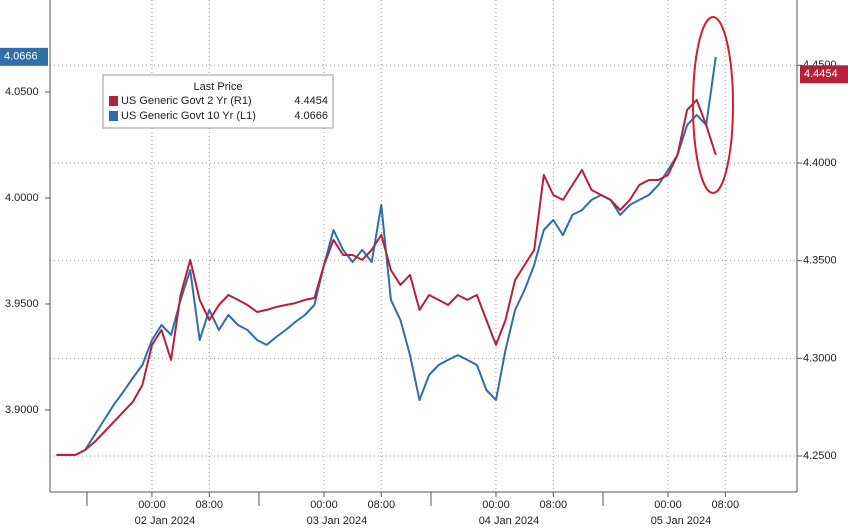  Describe the element at coordinates (22, 198) in the screenshot. I see `y-tick-label: 4.0000` at that location.